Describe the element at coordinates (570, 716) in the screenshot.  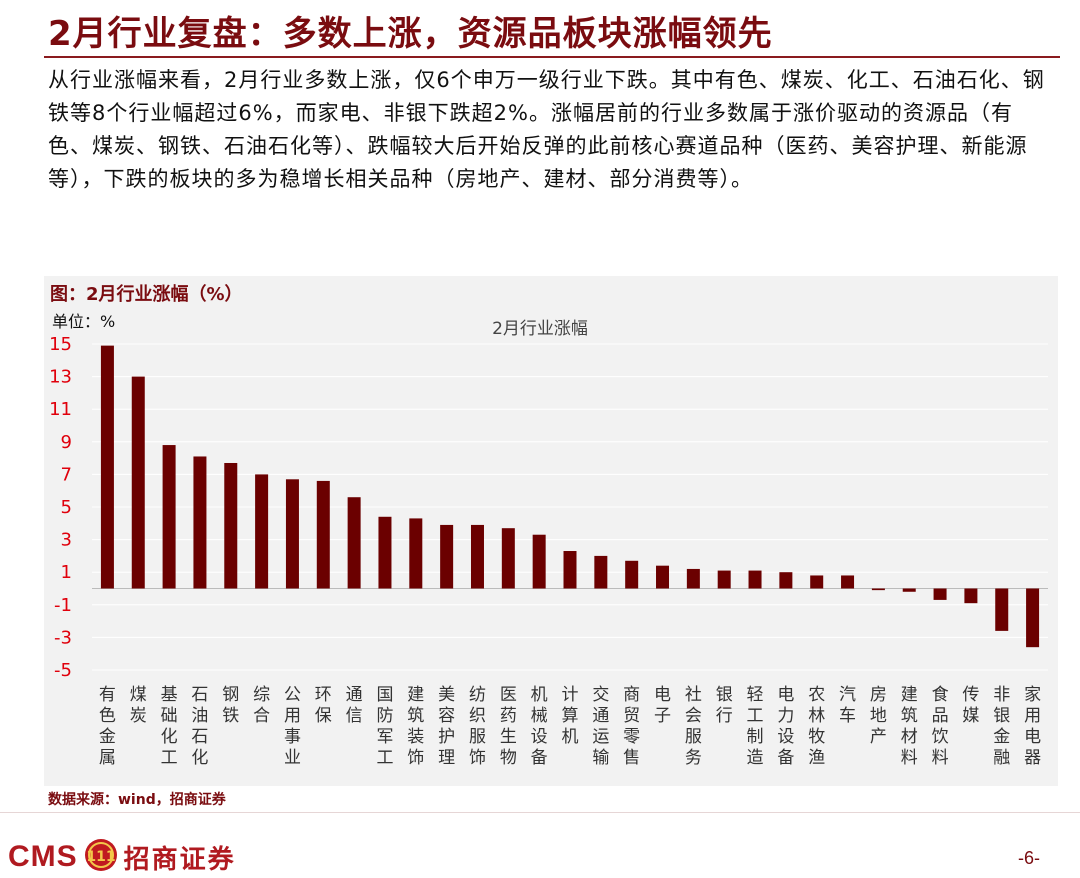
I see `x-tick-label: 计算机` at that location.